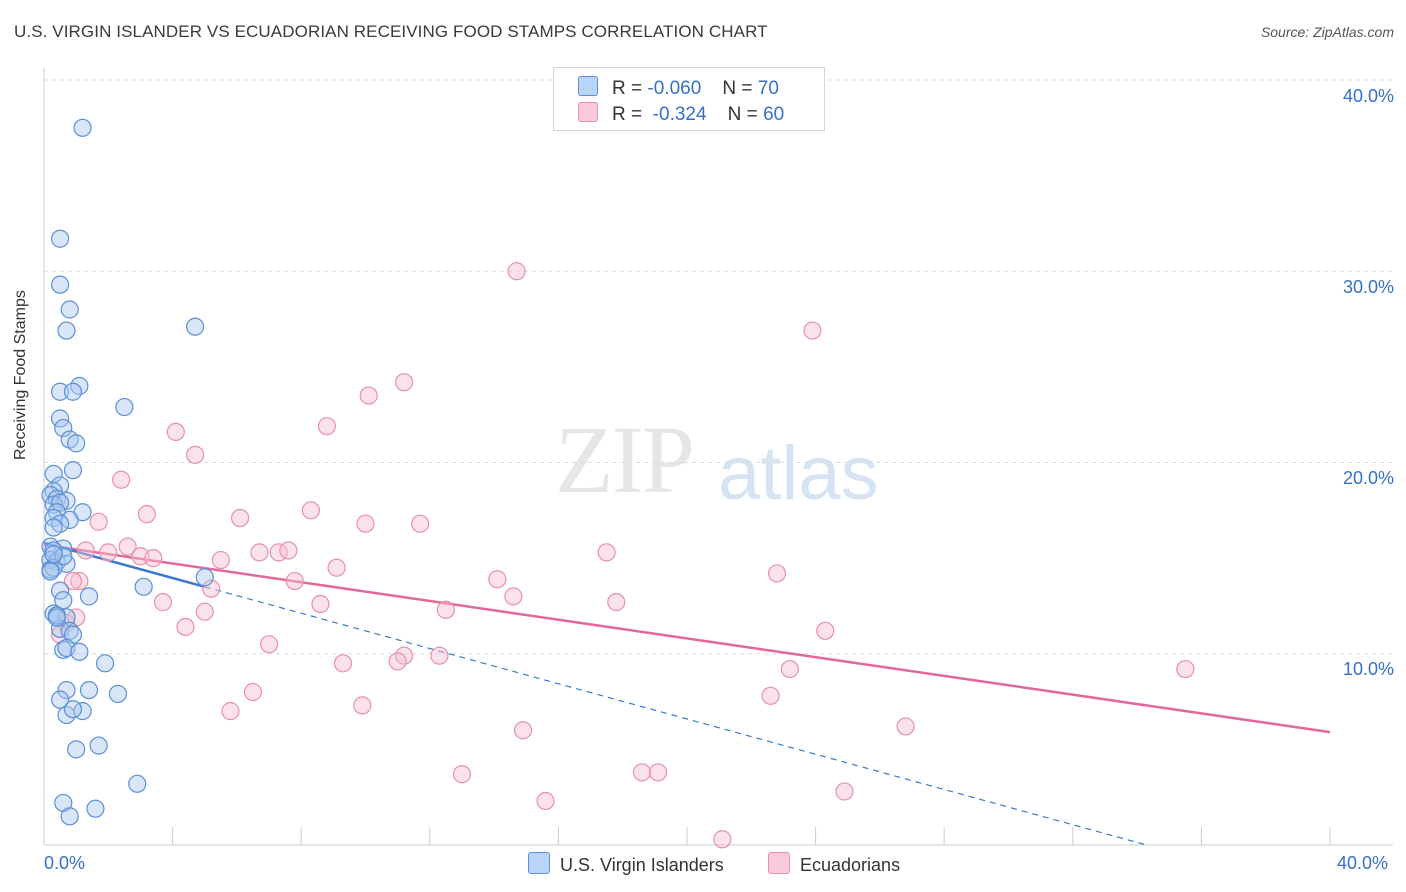 Image resolution: width=1406 pixels, height=892 pixels. What do you see at coordinates (834, 864) in the screenshot?
I see `legend-item-ecuadorians: Ecuadorians` at bounding box center [834, 864].